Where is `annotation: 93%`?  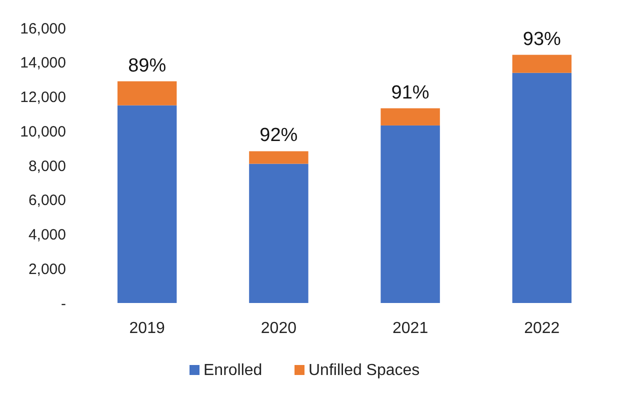
annotation: 93% is located at coordinates (542, 39).